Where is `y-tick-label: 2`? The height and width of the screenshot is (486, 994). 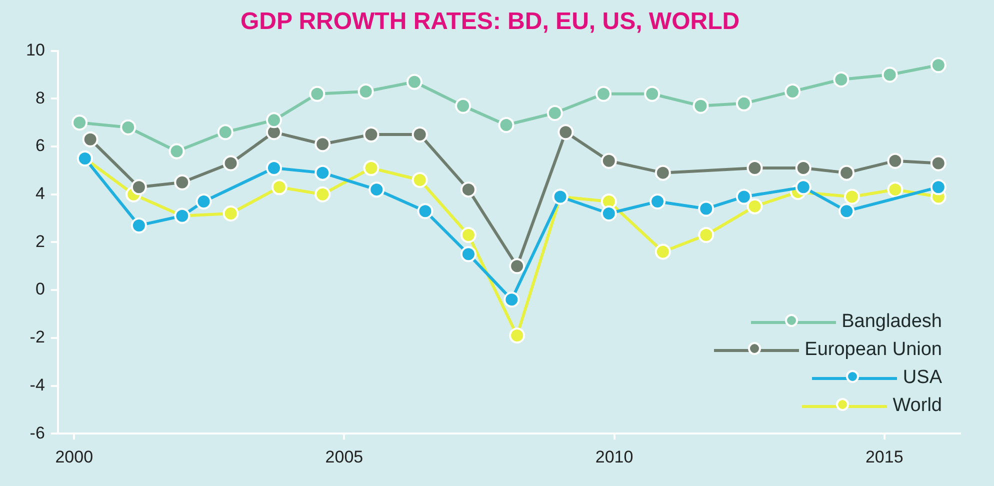
y-tick-label: 2 is located at coordinates (40, 241).